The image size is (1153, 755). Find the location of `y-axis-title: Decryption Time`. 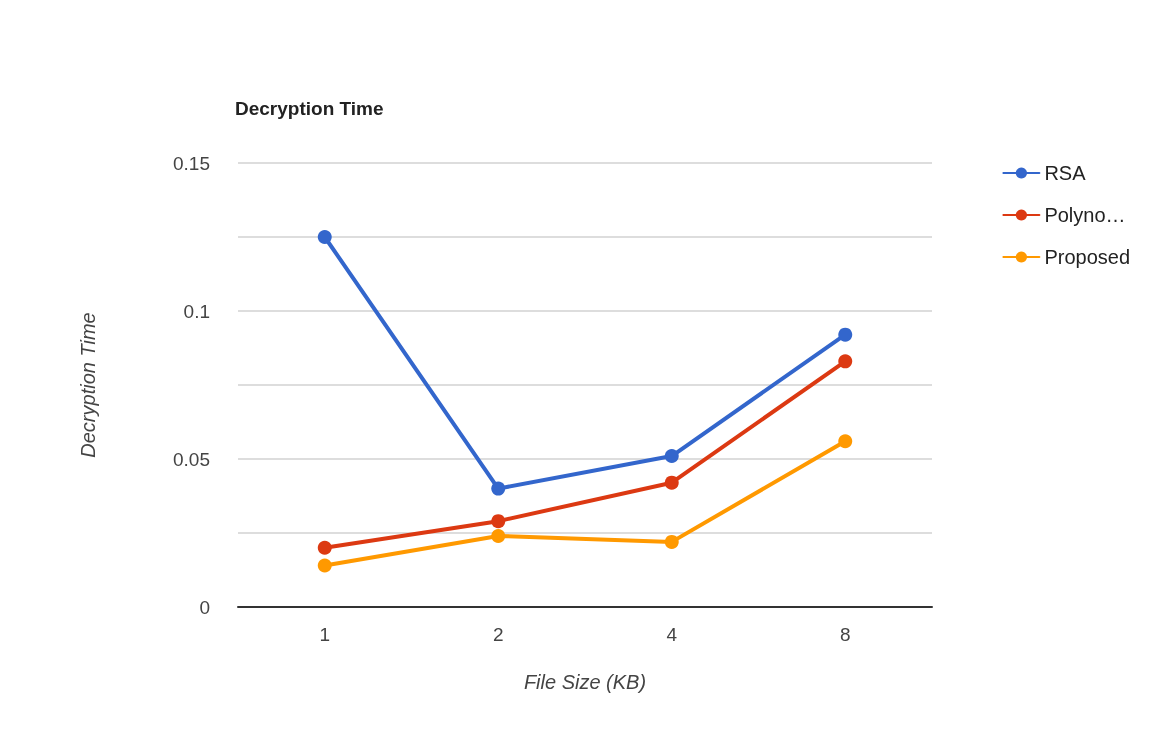

y-axis-title: Decryption Time is located at coordinates (88, 385).